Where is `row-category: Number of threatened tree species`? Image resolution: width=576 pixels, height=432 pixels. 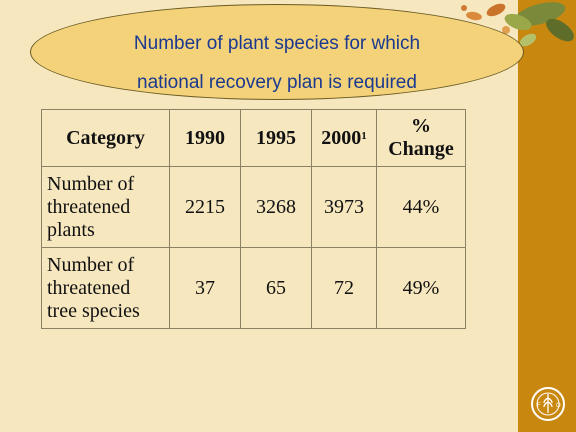
row-category: Number of threatened tree species is located at coordinates (105, 288).